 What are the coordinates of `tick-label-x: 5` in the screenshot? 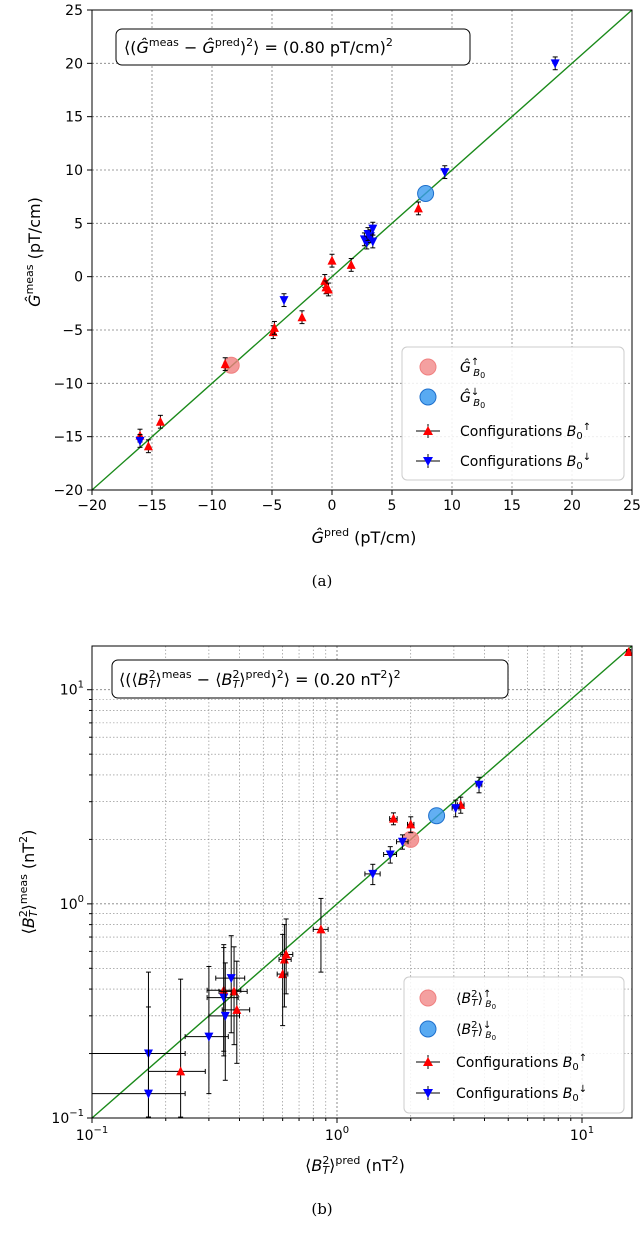 It's located at (392, 506).